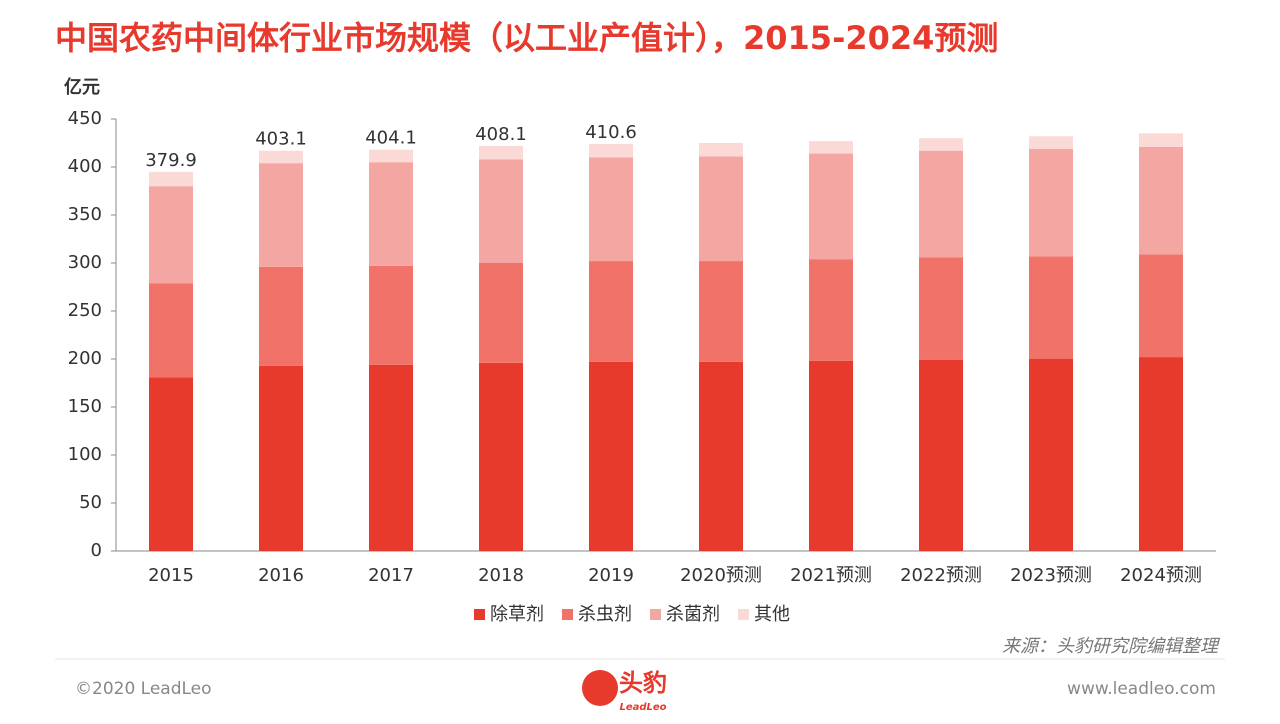  I want to click on y-tick-label: 200, so click(85, 358).